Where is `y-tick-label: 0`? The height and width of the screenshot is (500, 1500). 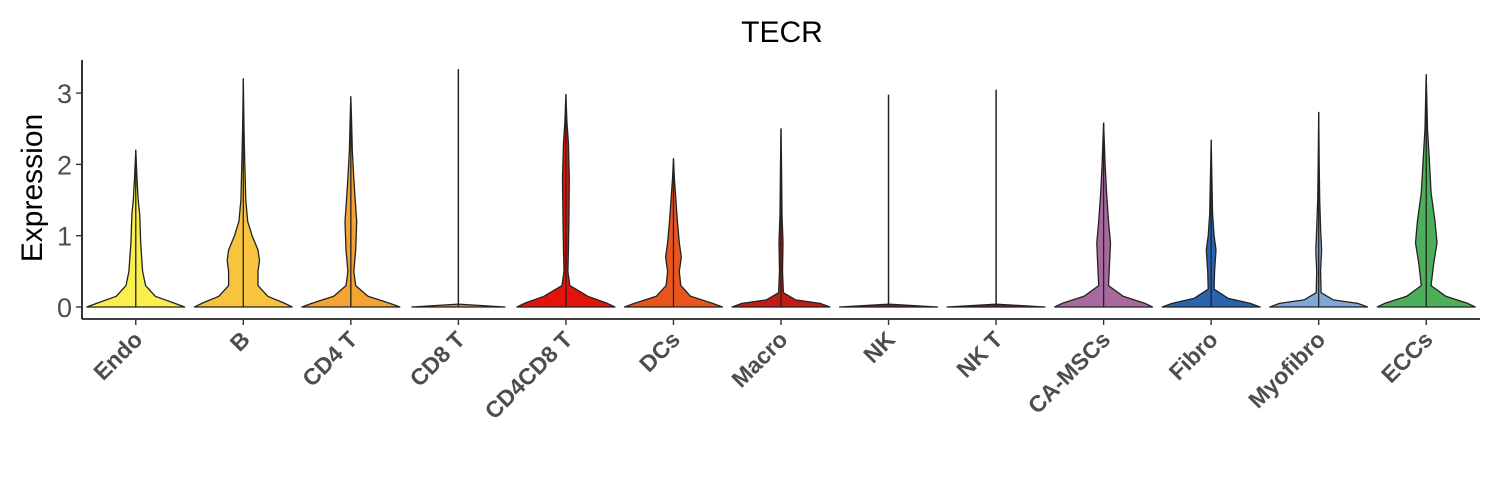 y-tick-label: 0 is located at coordinates (64, 308).